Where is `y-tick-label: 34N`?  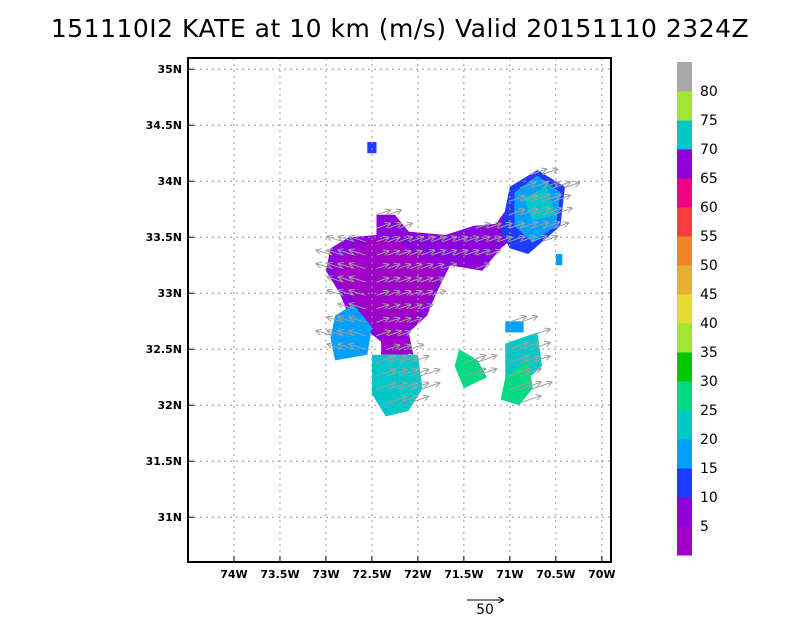
y-tick-label: 34N is located at coordinates (169, 181).